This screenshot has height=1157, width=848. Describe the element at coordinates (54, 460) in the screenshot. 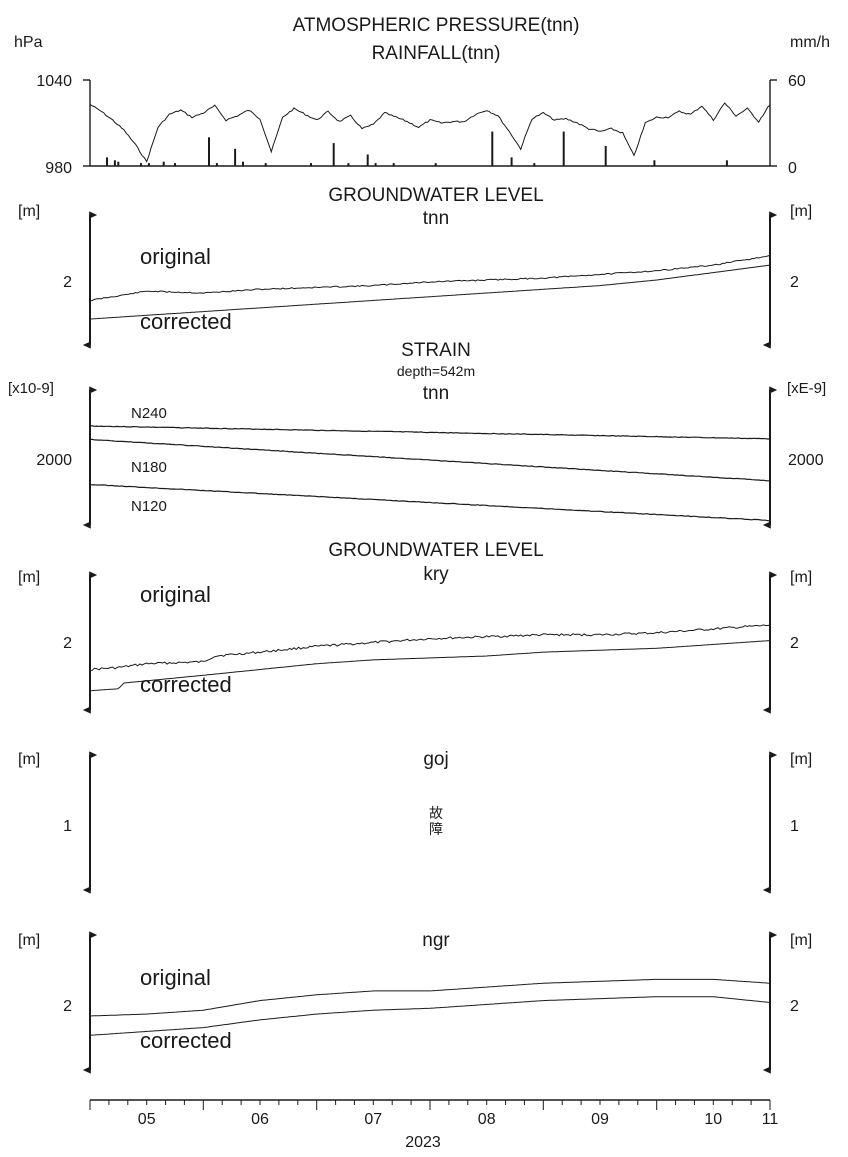

I see `strain-left-tick: 2000` at that location.